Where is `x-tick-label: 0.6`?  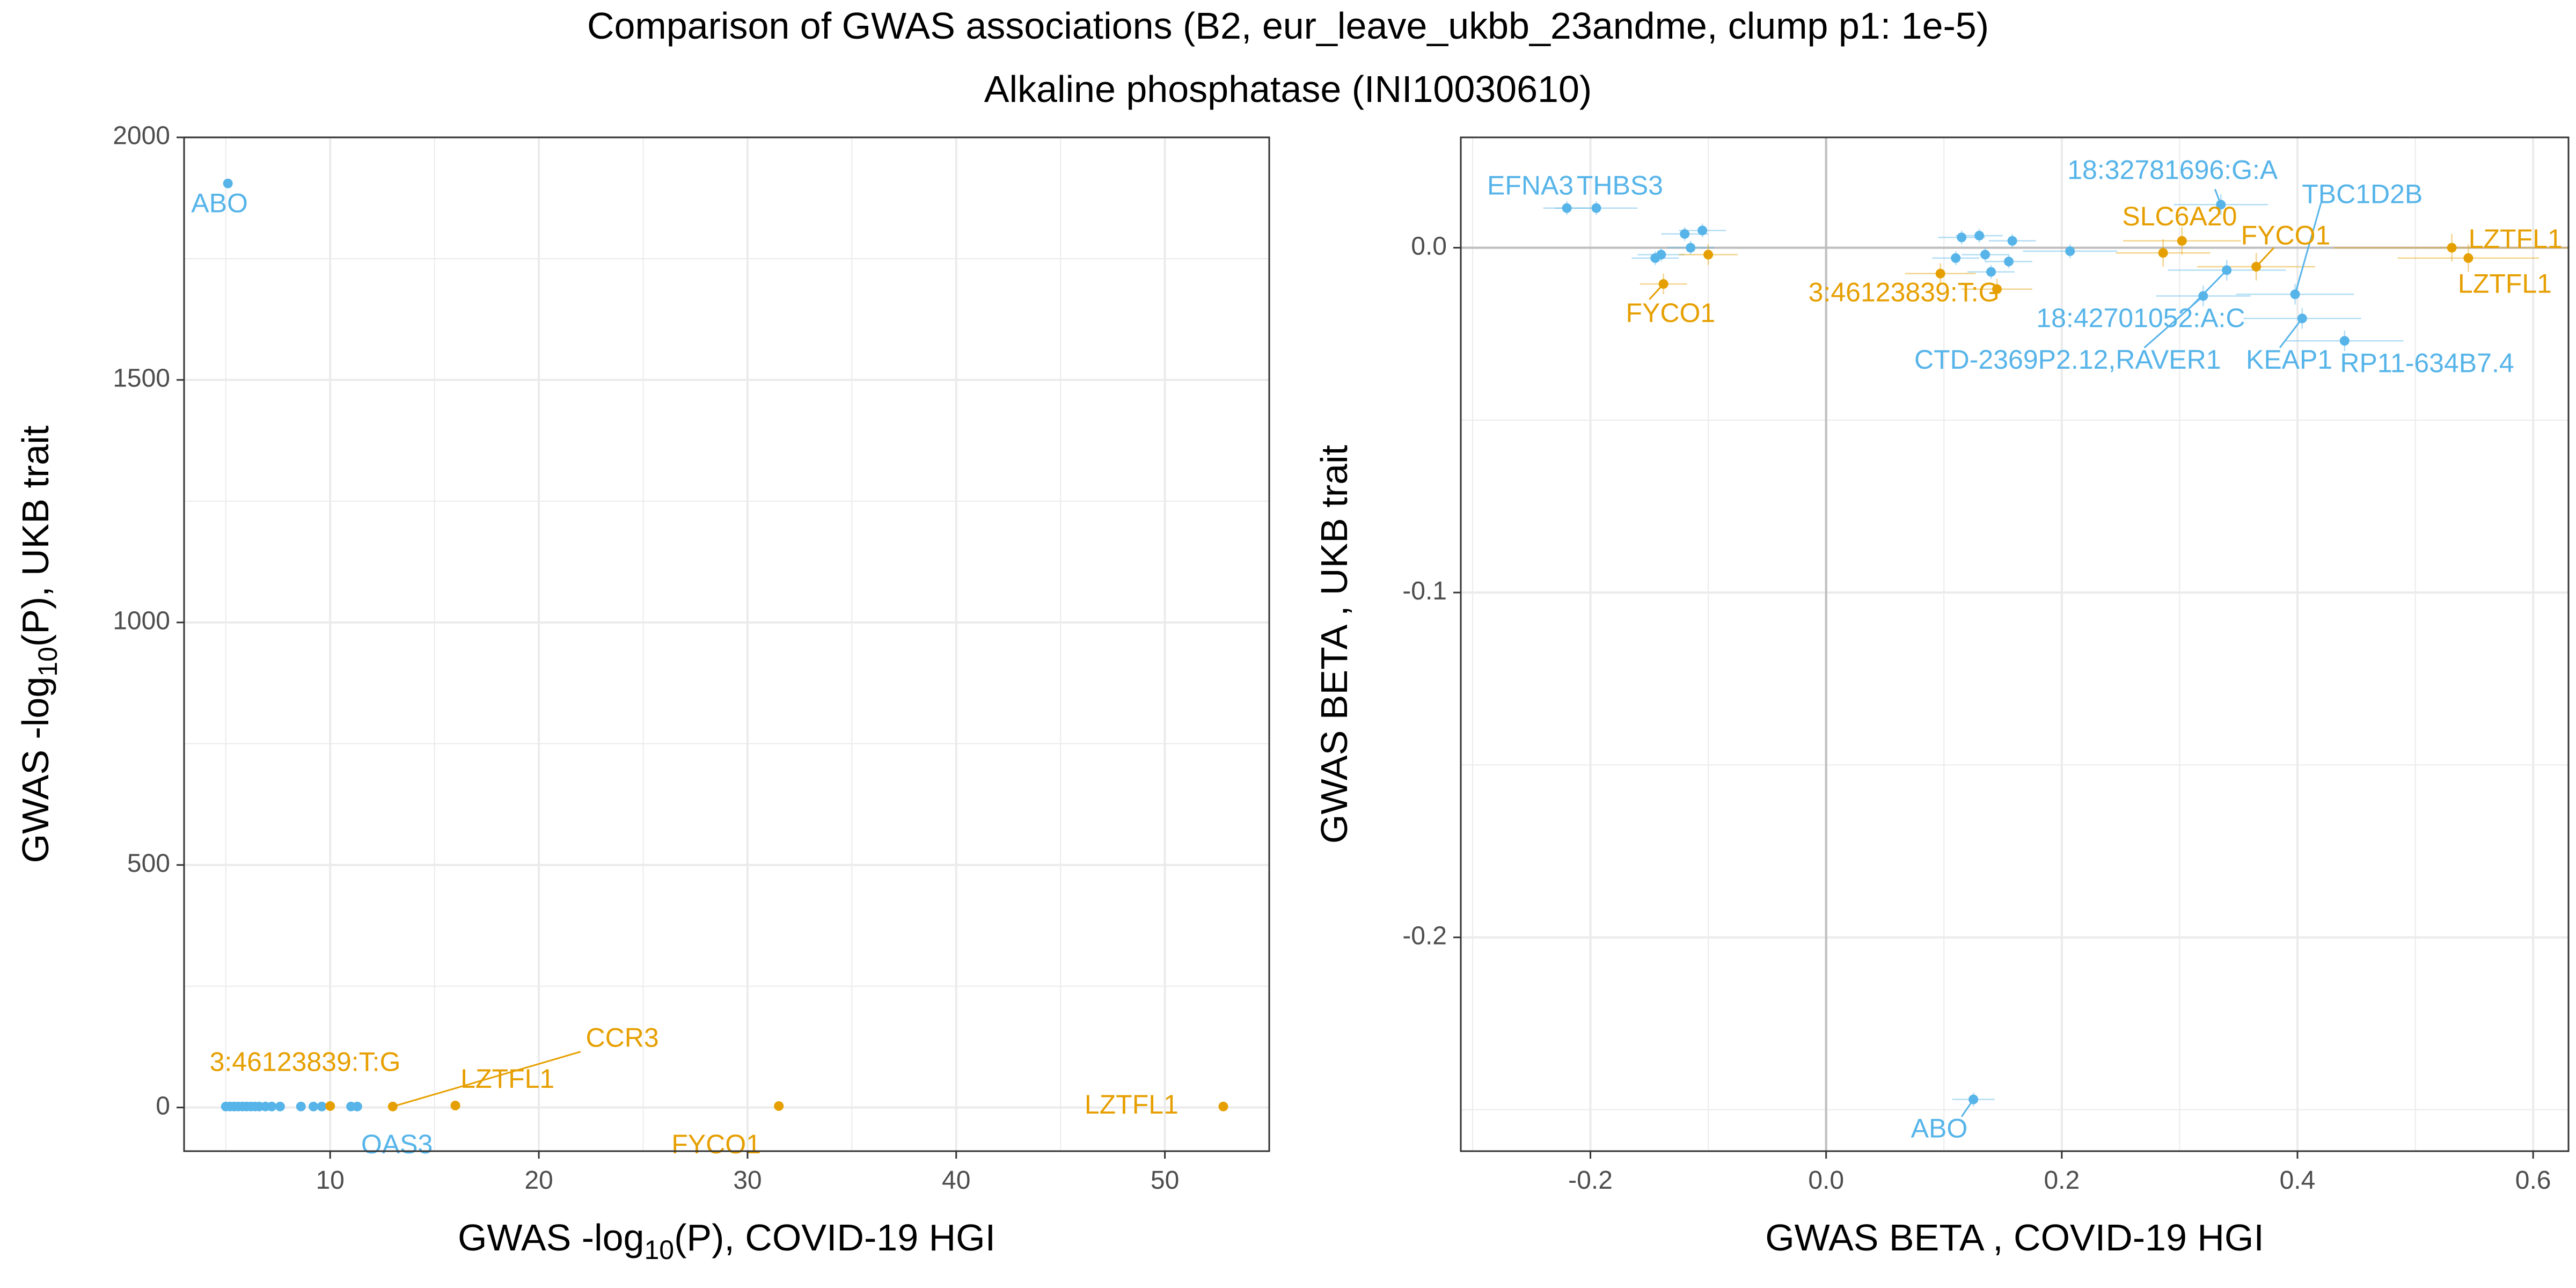 x-tick-label: 0.6 is located at coordinates (2533, 1180).